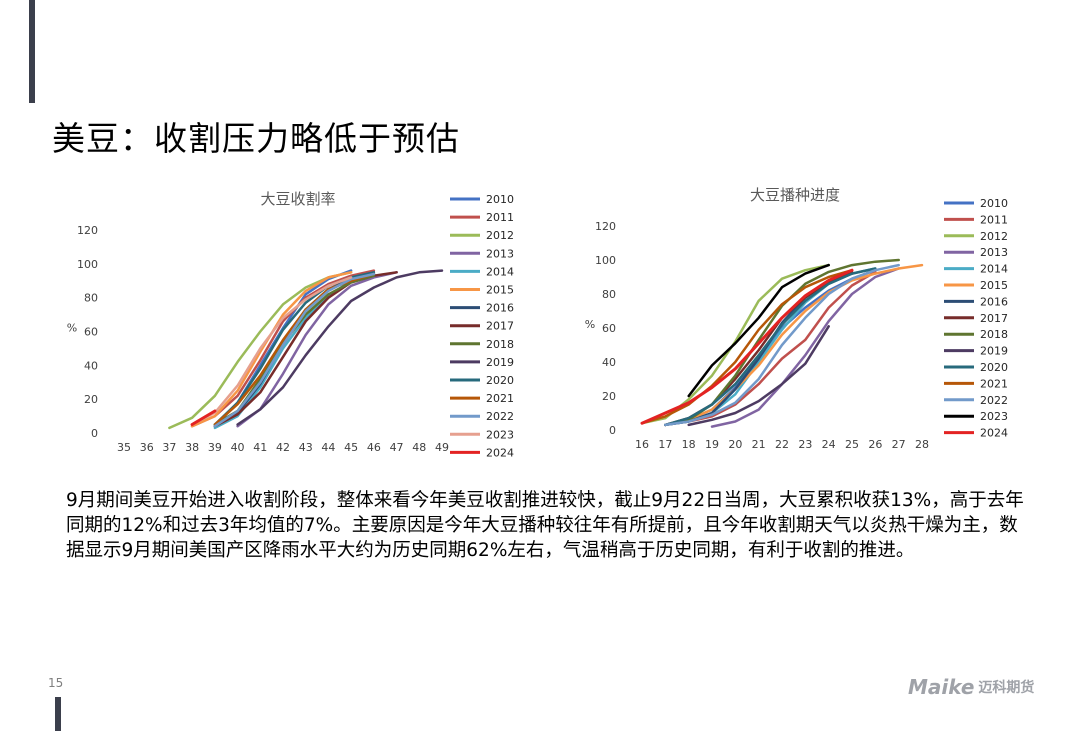 This screenshot has height=734, width=1080. I want to click on x-tick-label: 40, so click(238, 447).